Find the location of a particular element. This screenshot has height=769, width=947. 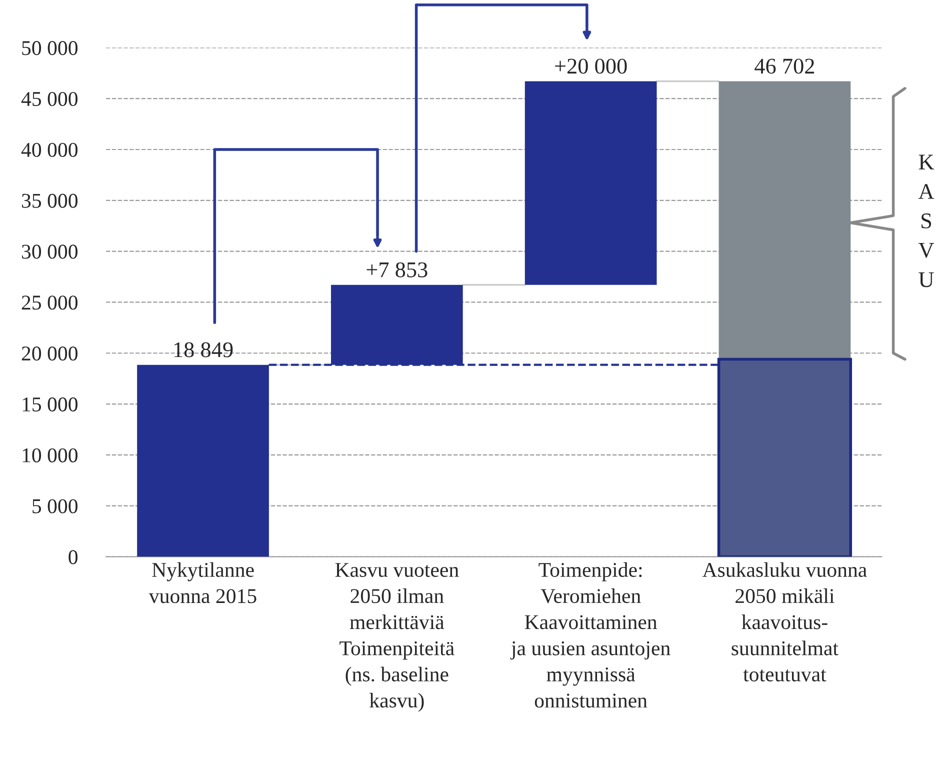

y-tick-label: 30 000 is located at coordinates (50, 251).